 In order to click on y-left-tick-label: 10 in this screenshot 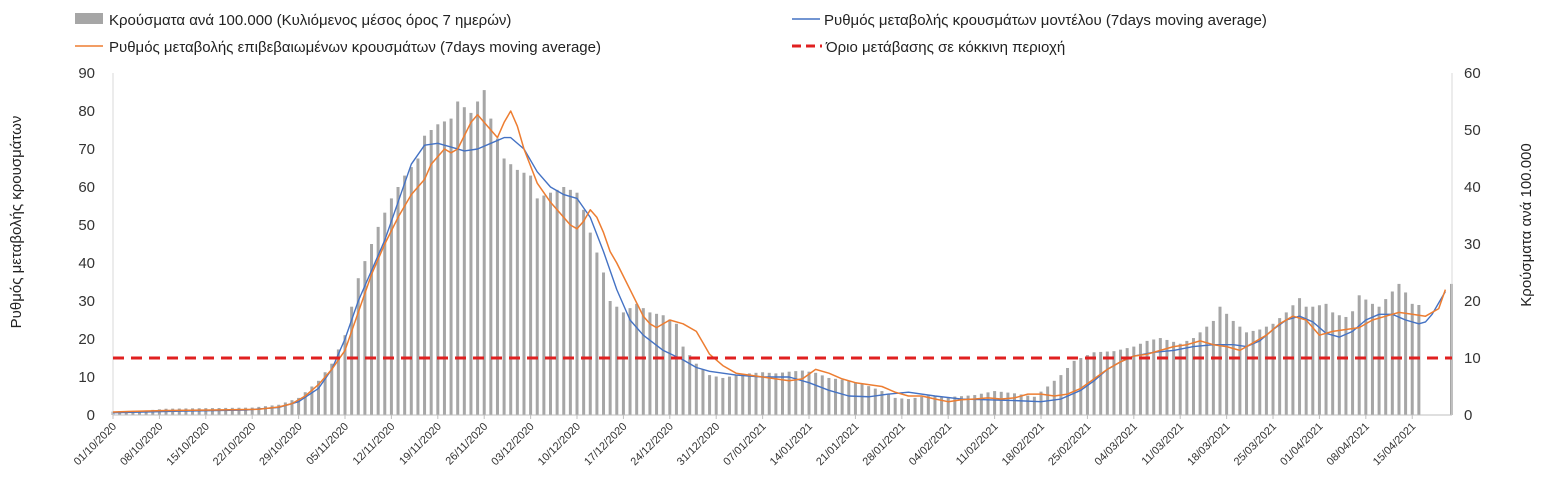, I will do `click(86, 377)`.